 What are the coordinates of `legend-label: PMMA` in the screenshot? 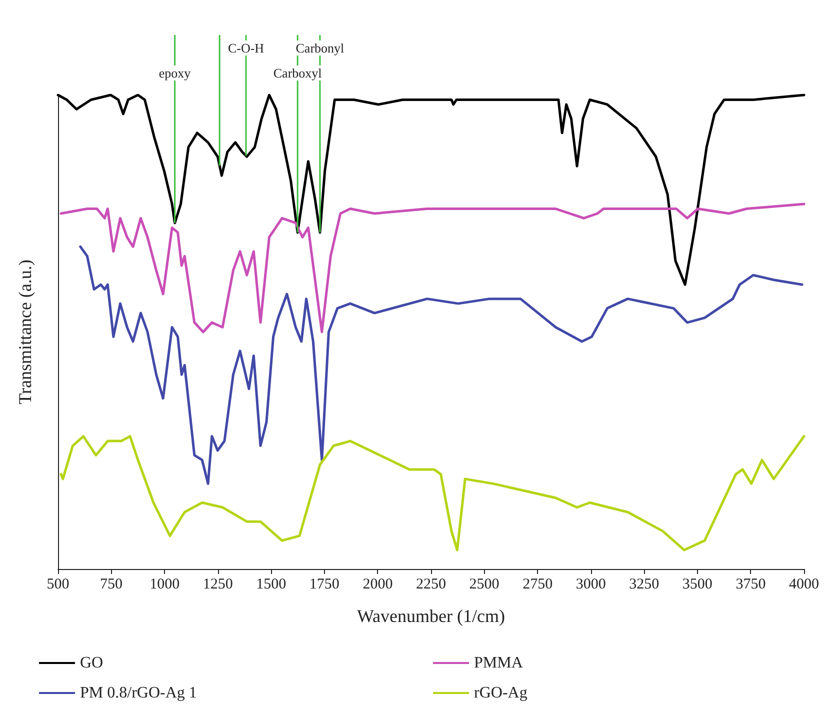 It's located at (499, 663).